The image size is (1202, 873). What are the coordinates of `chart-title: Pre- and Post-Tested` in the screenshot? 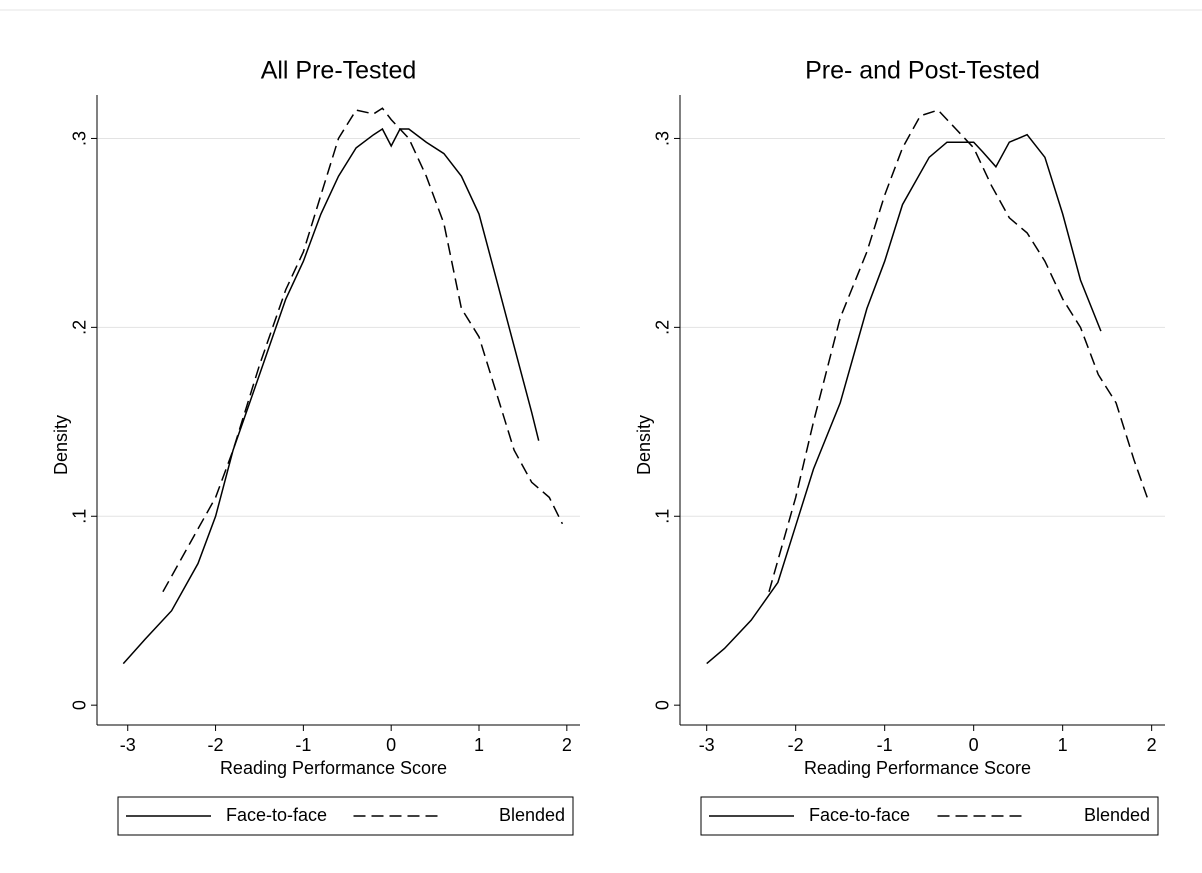 It's located at (922, 71).